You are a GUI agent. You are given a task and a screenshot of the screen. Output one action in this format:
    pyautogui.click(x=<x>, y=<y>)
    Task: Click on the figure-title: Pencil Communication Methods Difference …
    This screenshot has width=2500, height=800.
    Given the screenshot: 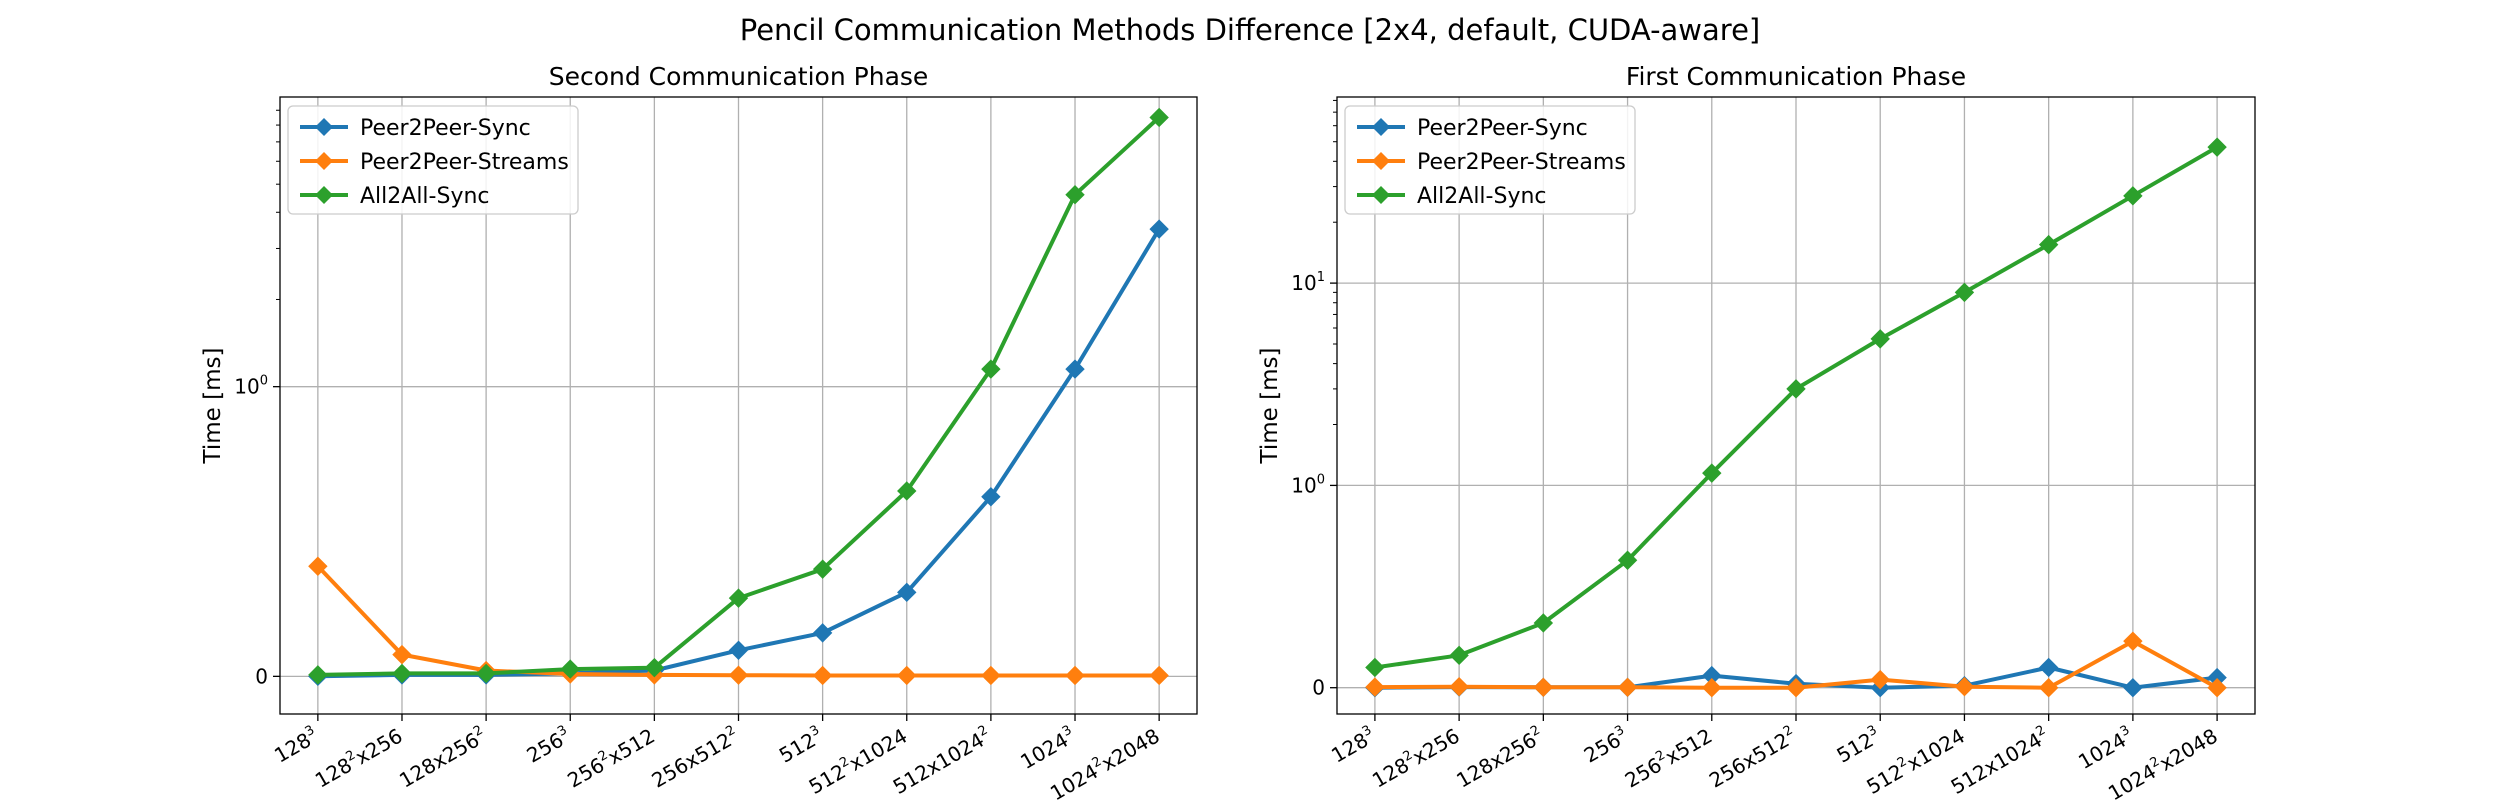 What is the action you would take?
    pyautogui.click(x=1250, y=30)
    